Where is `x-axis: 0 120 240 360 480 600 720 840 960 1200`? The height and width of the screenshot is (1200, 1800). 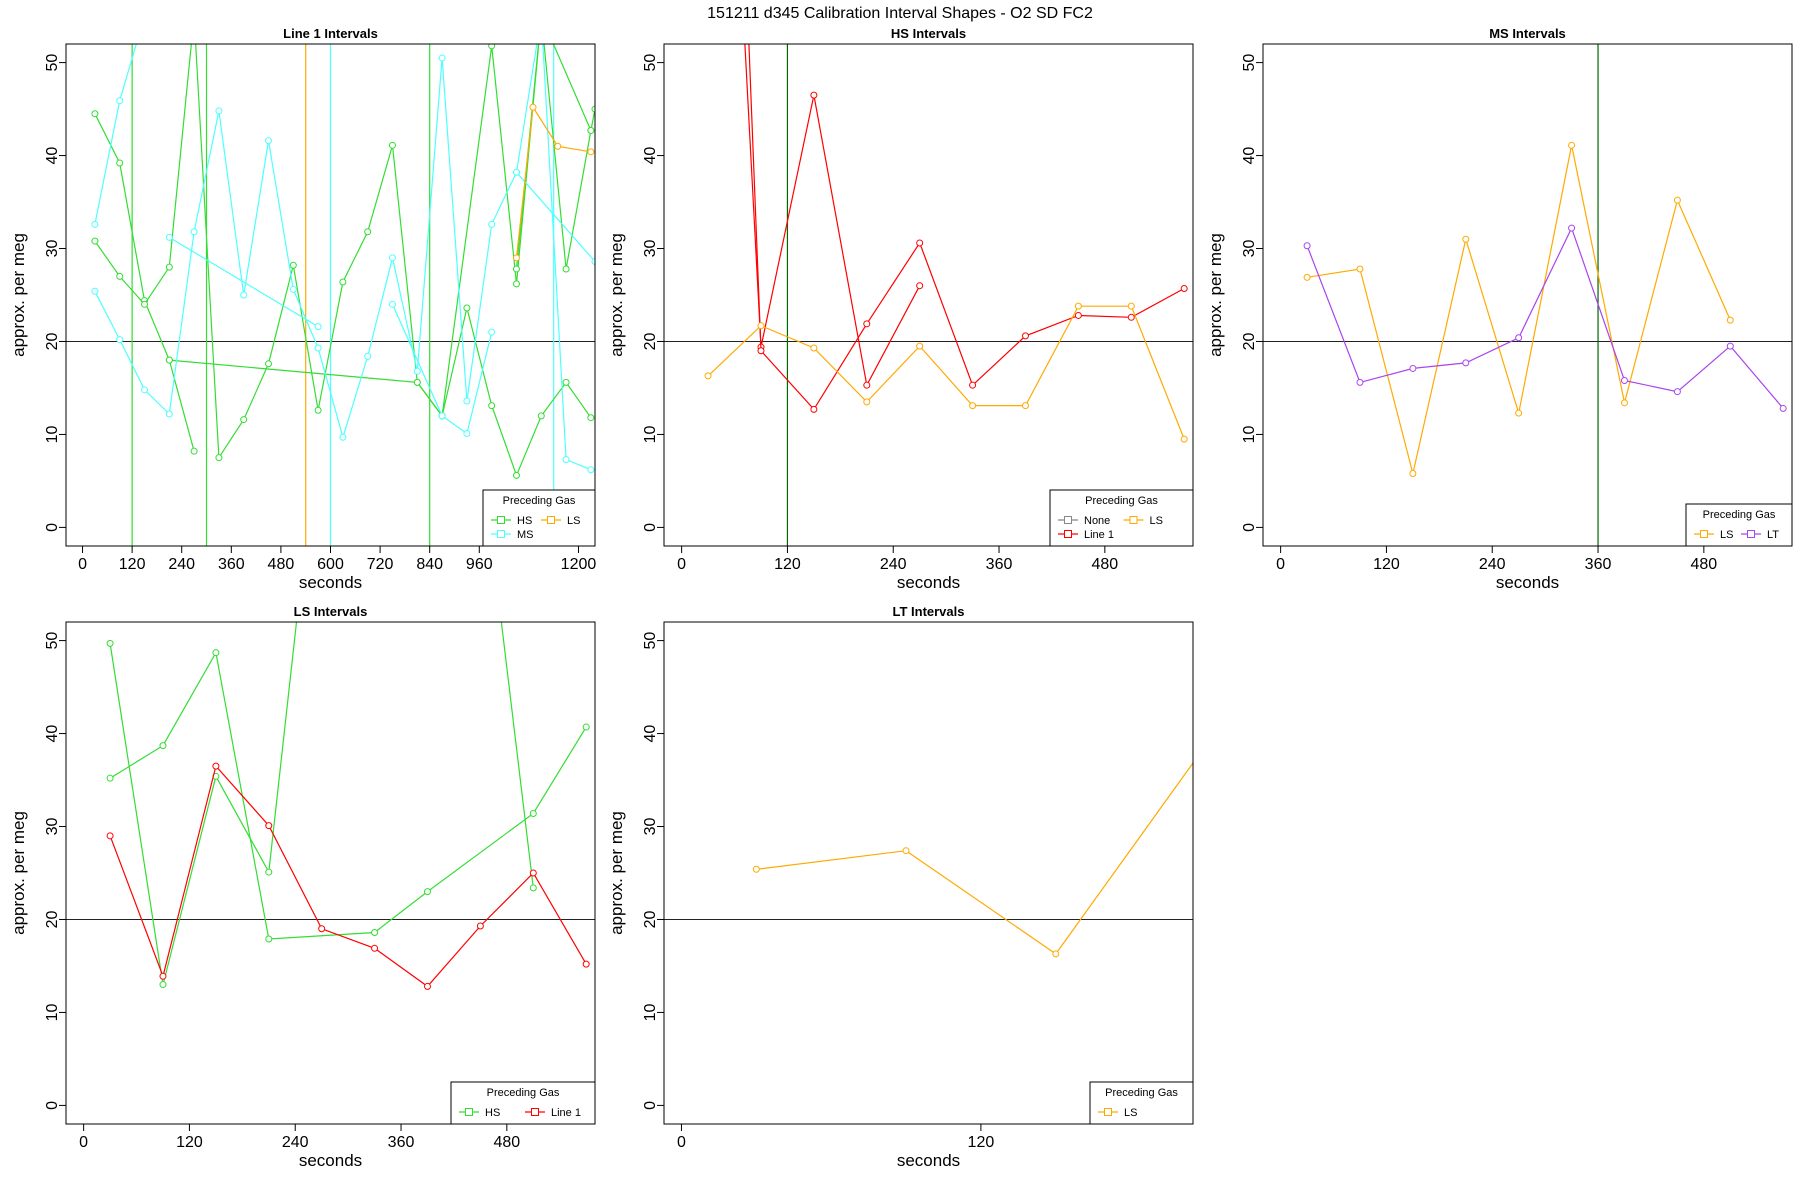
x-axis: 0 120 240 360 480 600 720 840 960 1200 is located at coordinates (337, 559).